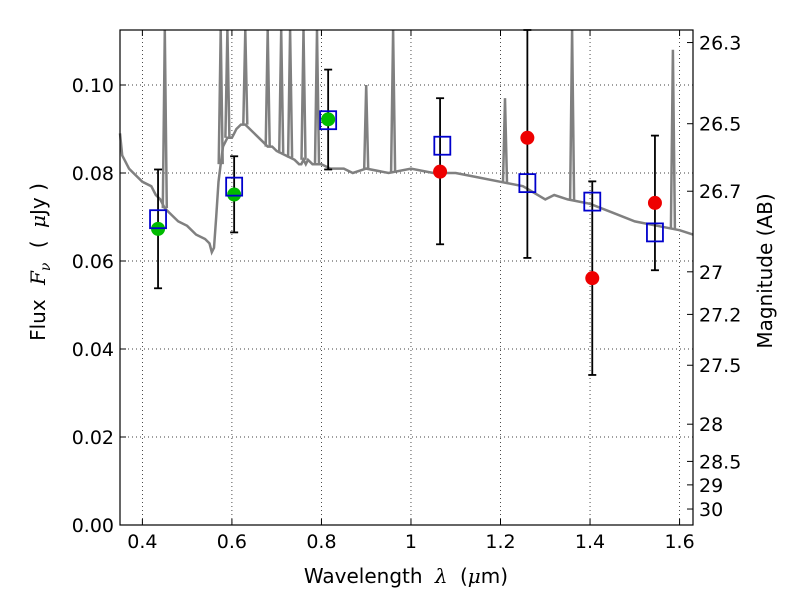  I want to click on magnitude-tick-label: 28.5, so click(720, 462).